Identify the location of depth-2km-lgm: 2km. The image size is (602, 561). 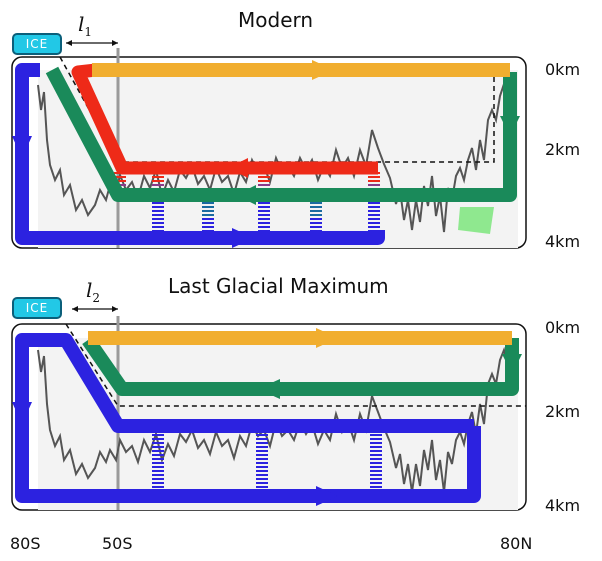
(563, 411).